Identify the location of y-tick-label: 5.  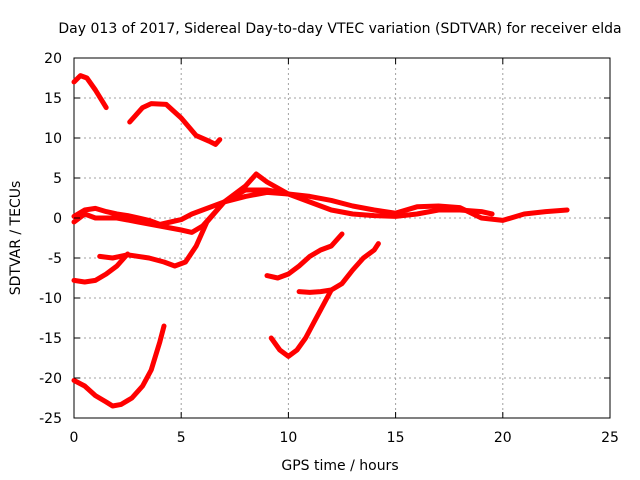
(57, 179).